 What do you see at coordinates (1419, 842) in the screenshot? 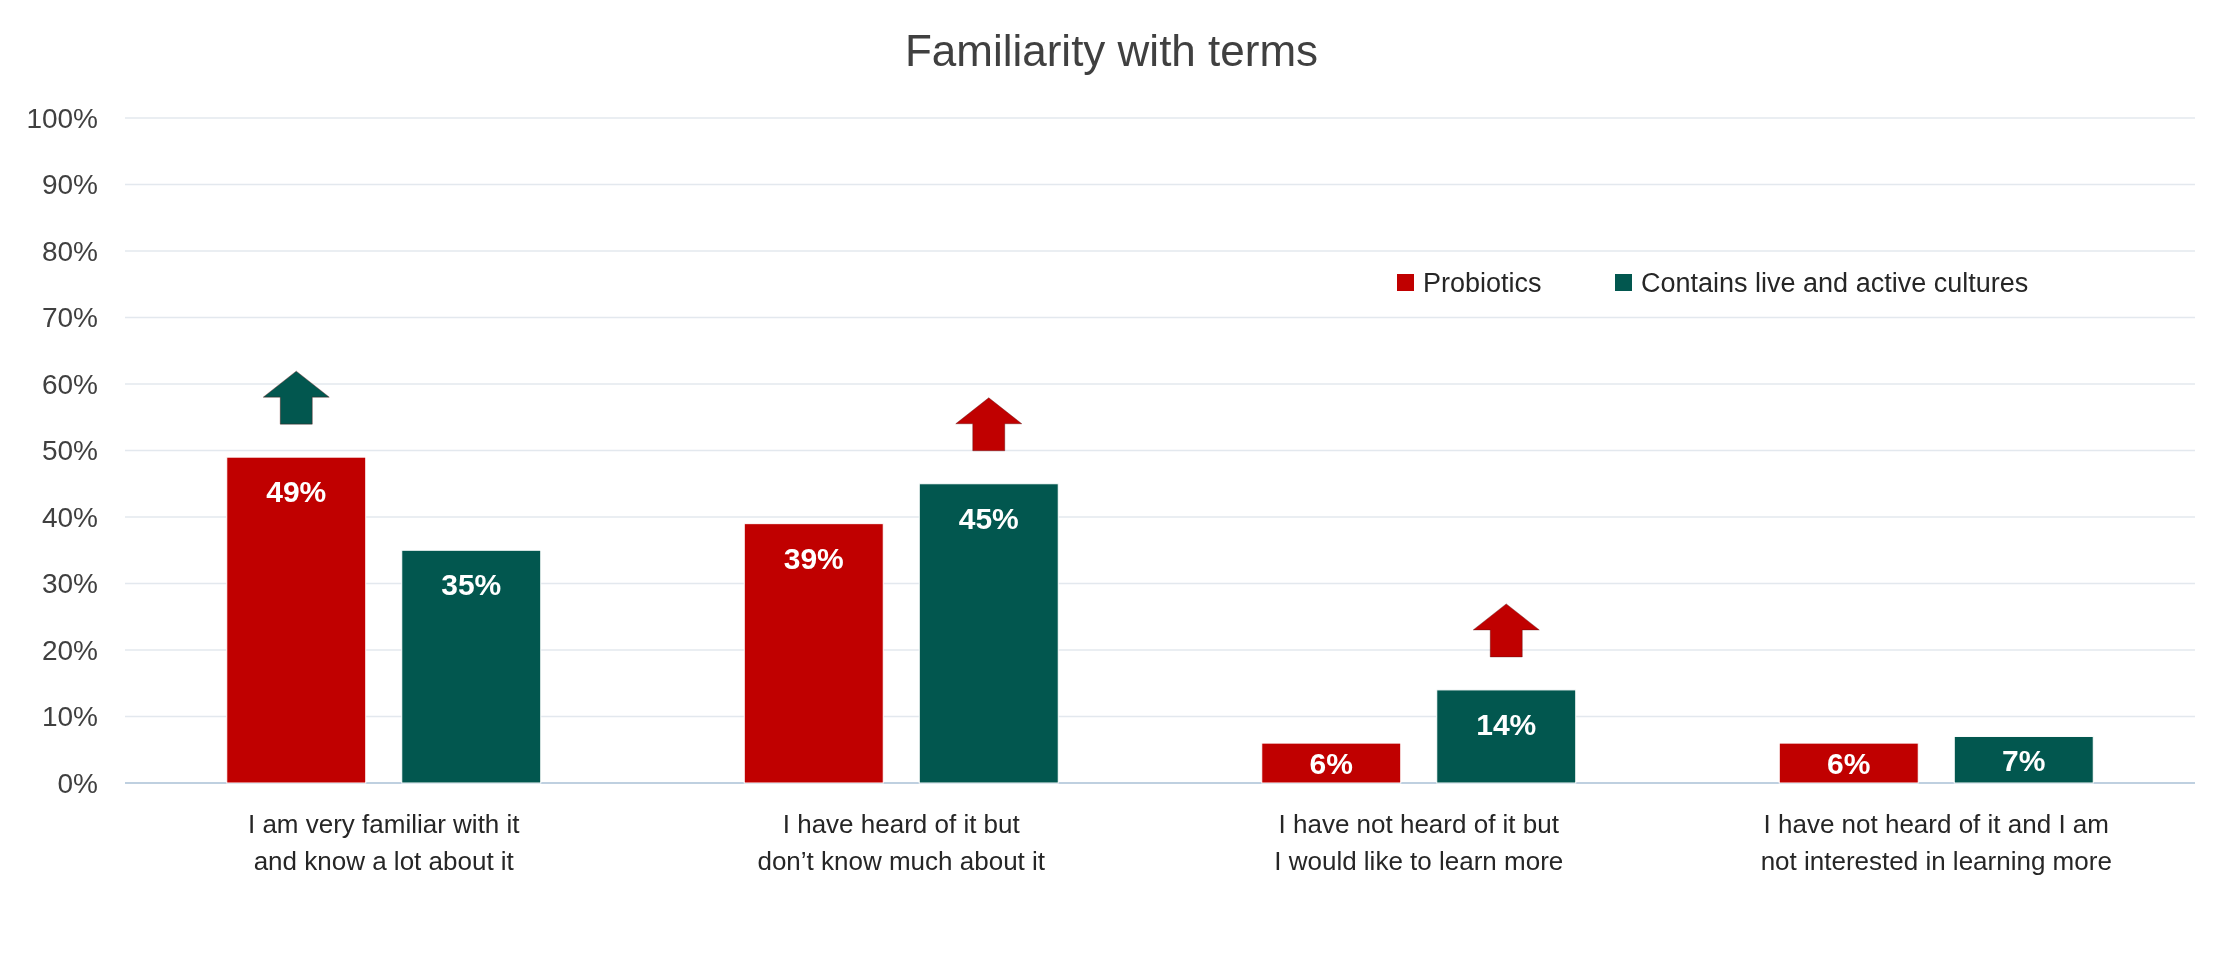
I see `x-tick-label: I have not heard of it but I would like to learn more` at bounding box center [1419, 842].